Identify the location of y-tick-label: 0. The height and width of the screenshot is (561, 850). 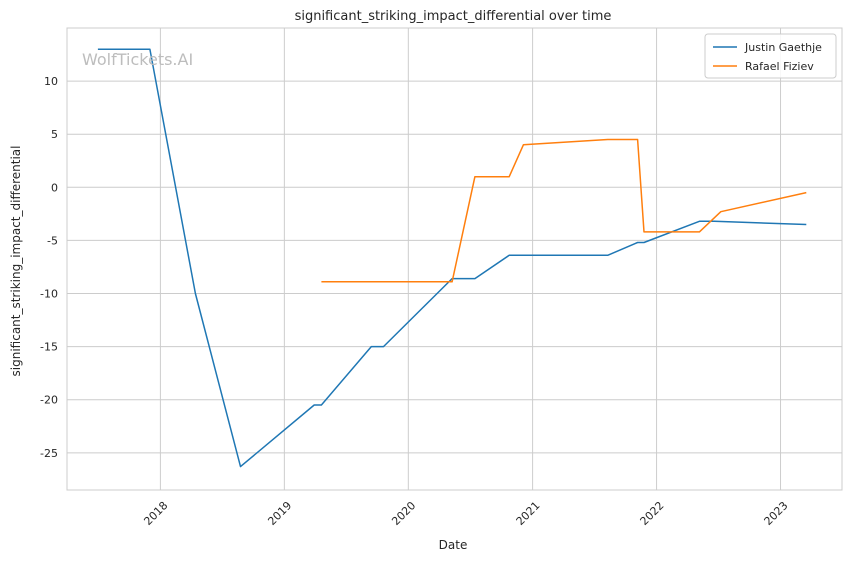
(54, 187).